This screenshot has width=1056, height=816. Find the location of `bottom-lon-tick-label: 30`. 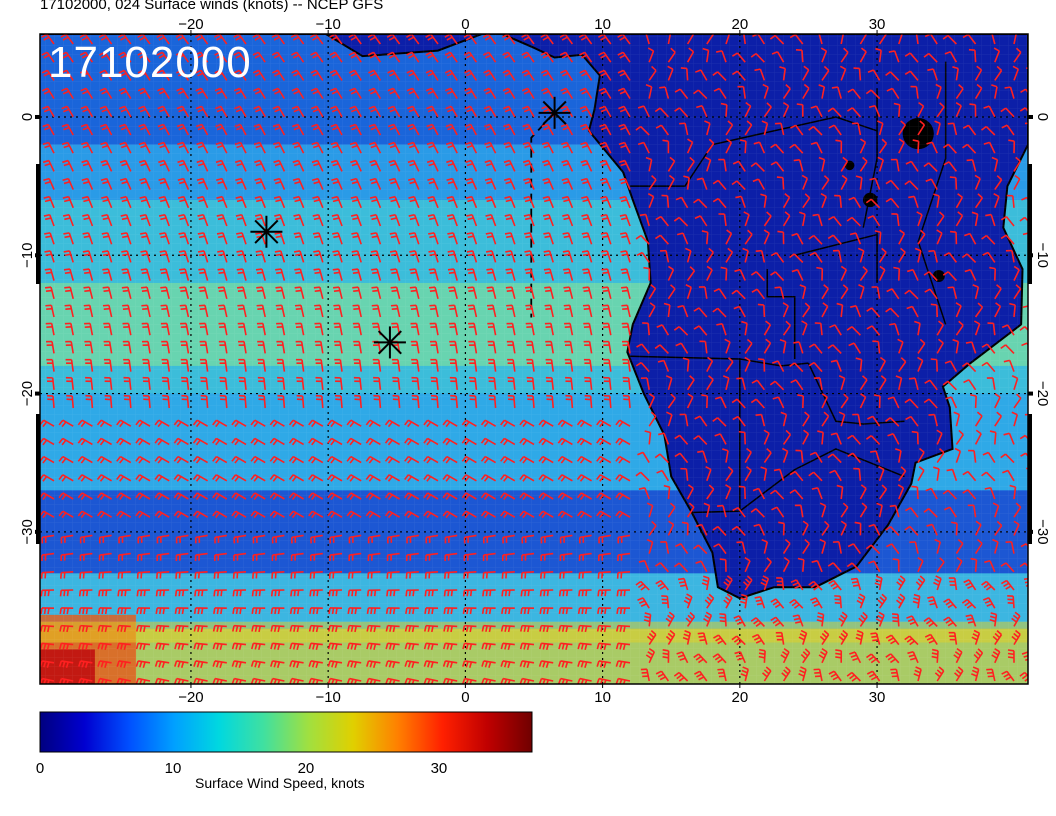

bottom-lon-tick-label: 30 is located at coordinates (877, 697).